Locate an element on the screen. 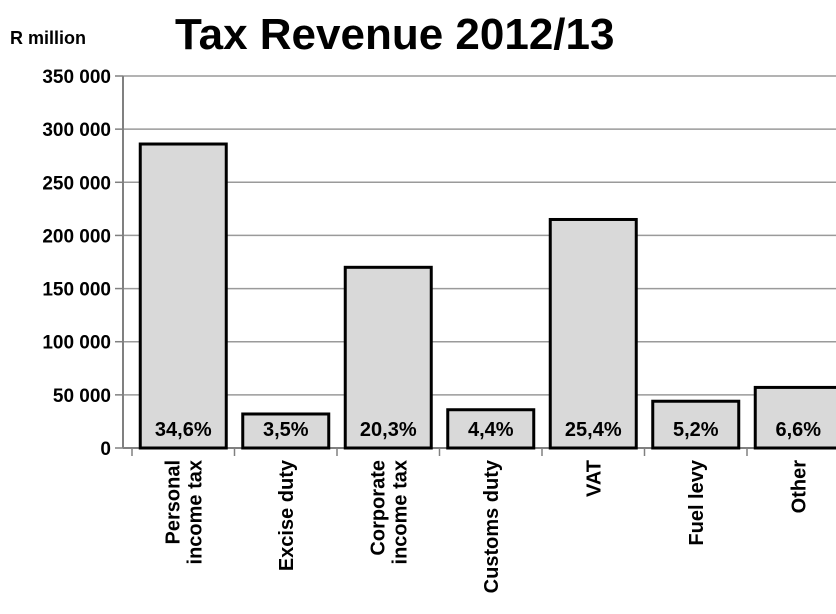 This screenshot has width=836, height=614. bar-data-label: 5,2% is located at coordinates (696, 430).